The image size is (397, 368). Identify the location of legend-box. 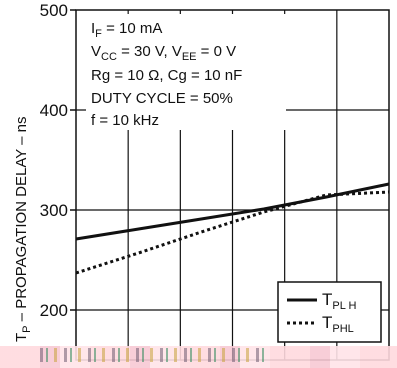
(329, 312).